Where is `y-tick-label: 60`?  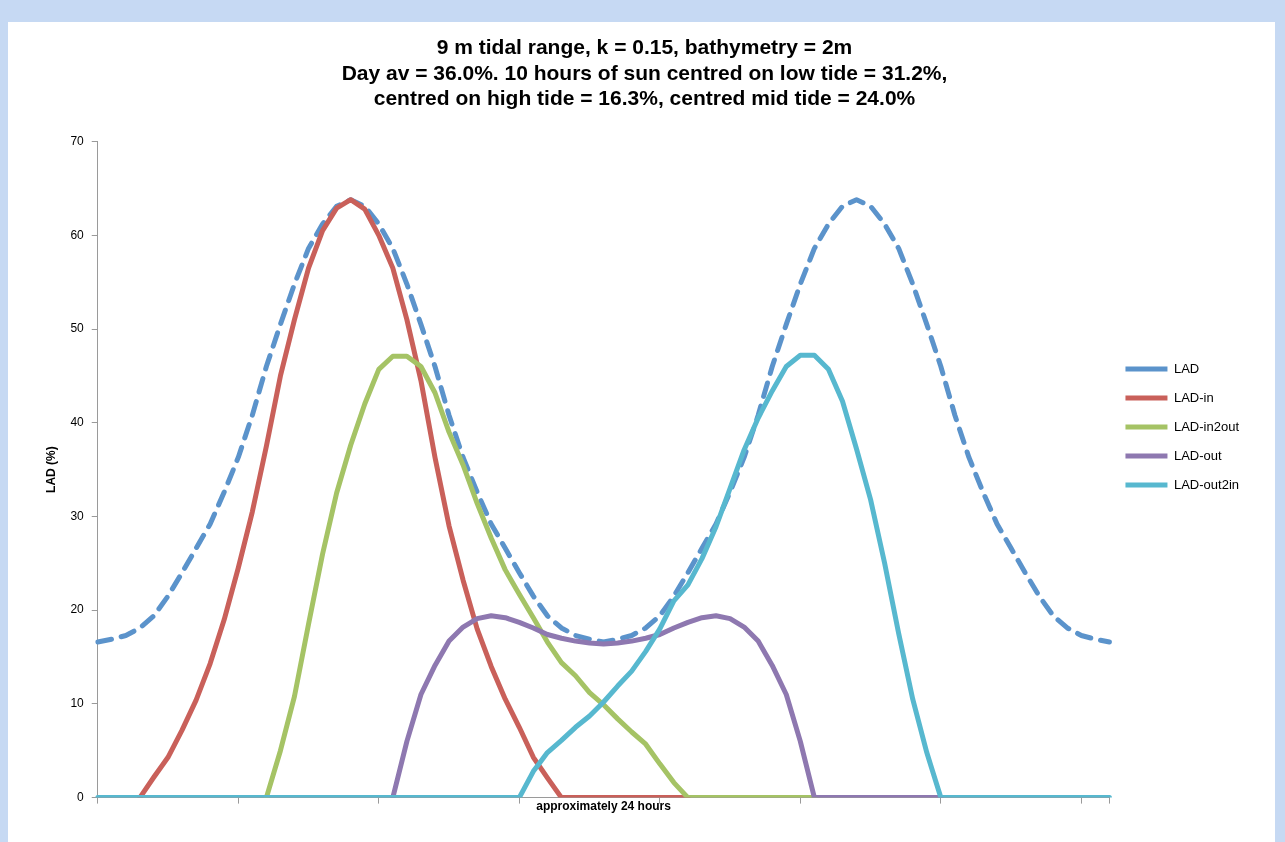
y-tick-label: 60 is located at coordinates (77, 234).